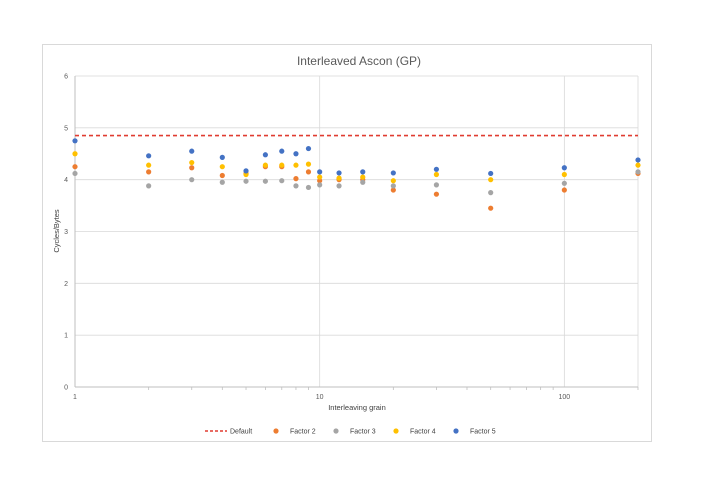  I want to click on y-tick-label: 0, so click(66, 388).